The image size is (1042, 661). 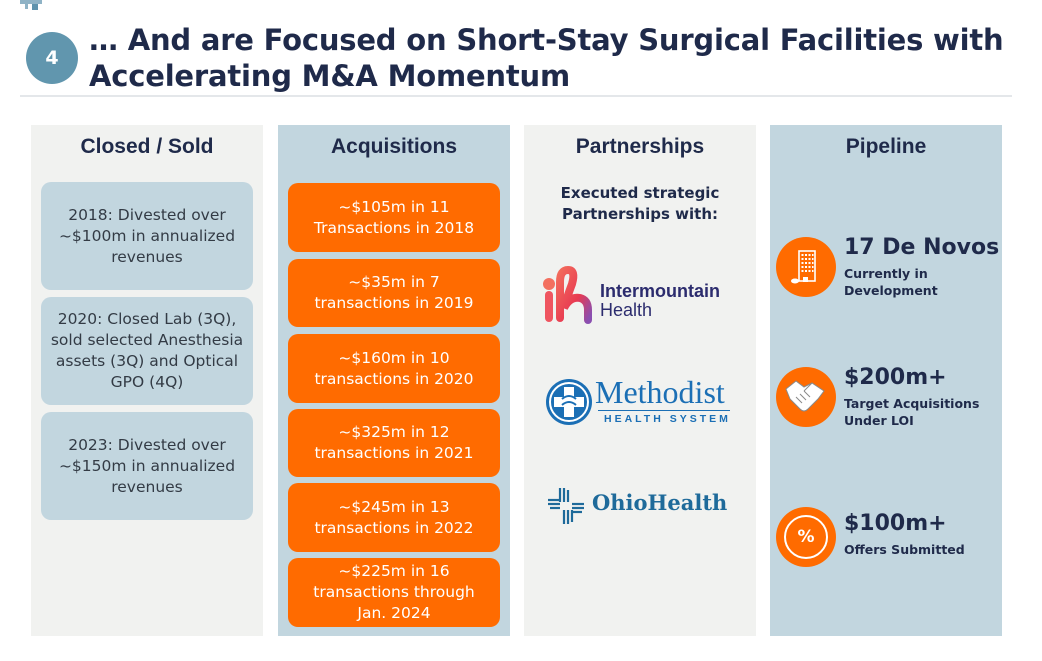 What do you see at coordinates (640, 193) in the screenshot?
I see `subheading-line: Executed strategic` at bounding box center [640, 193].